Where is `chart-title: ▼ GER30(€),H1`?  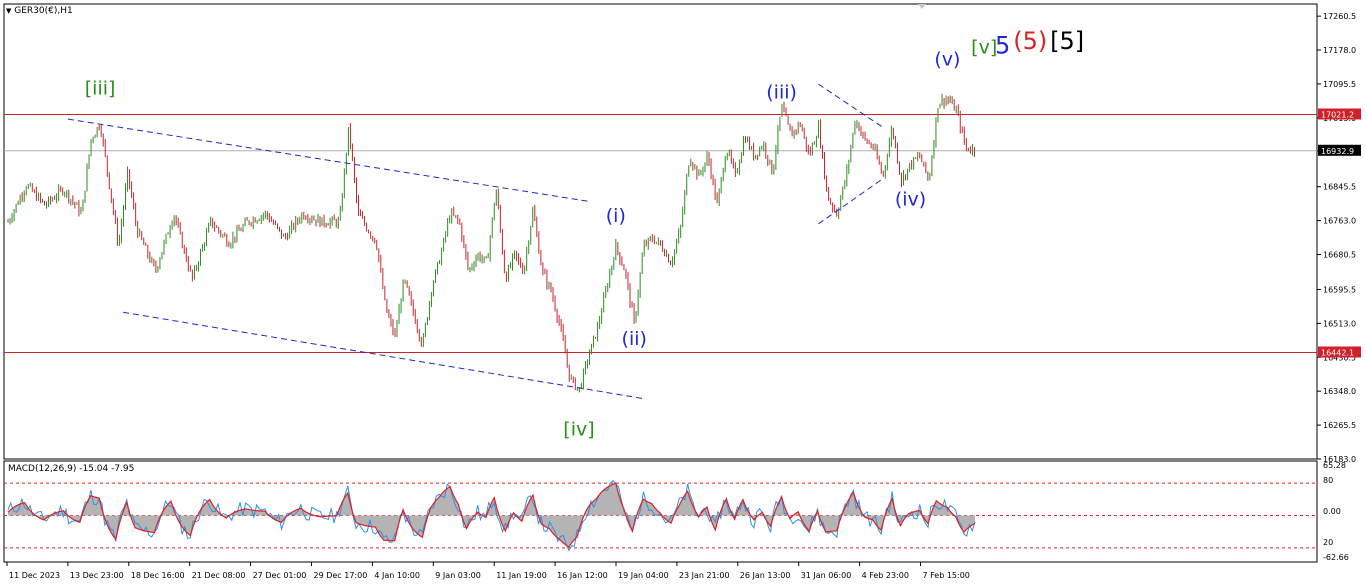
chart-title: ▼ GER30(€),H1 is located at coordinates (39, 11).